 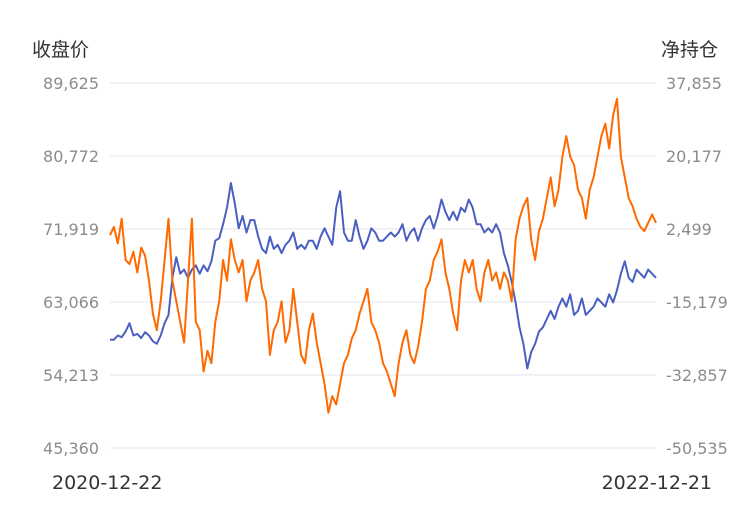 I want to click on right-tick-label: 37,855, so click(x=694, y=83).